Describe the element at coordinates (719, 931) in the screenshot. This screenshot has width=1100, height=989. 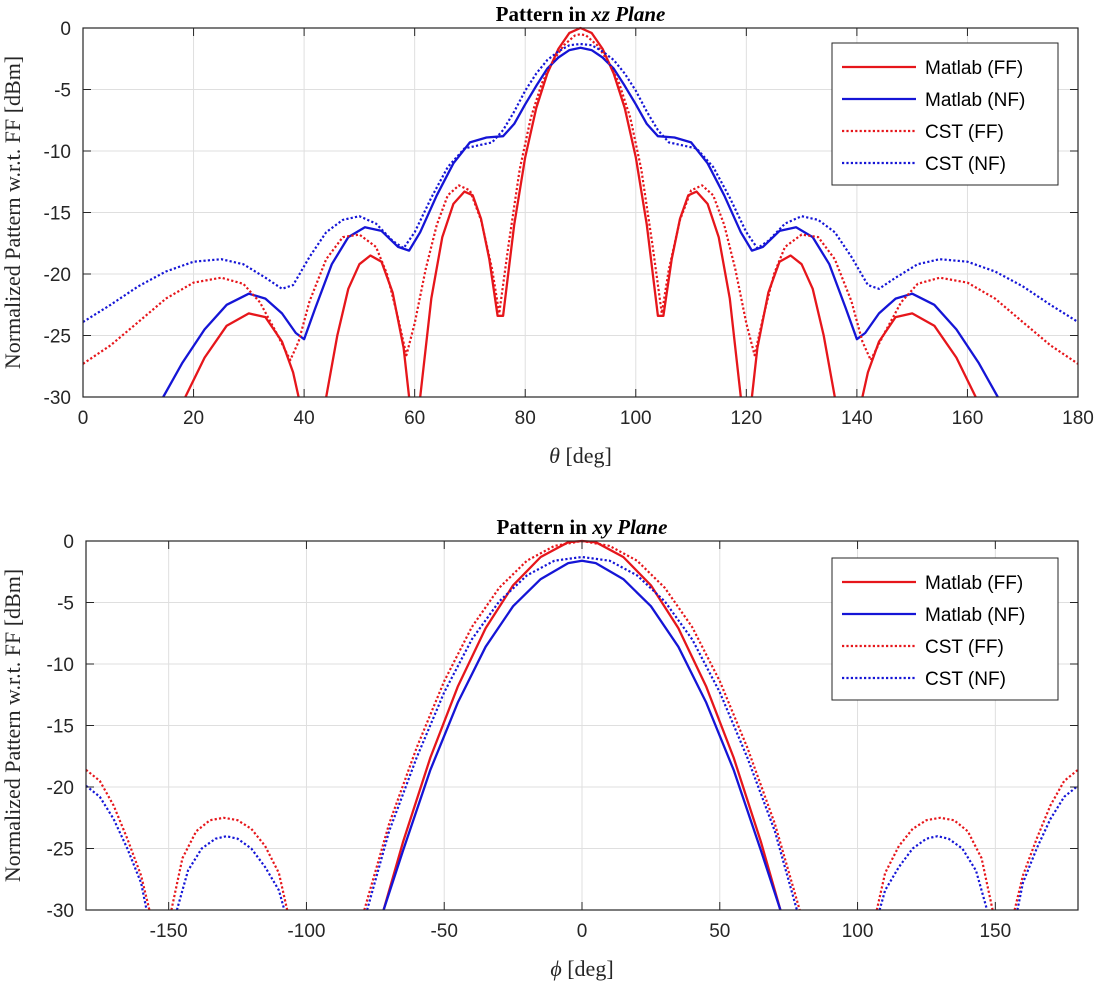
I see `x-tick-label: 50` at that location.